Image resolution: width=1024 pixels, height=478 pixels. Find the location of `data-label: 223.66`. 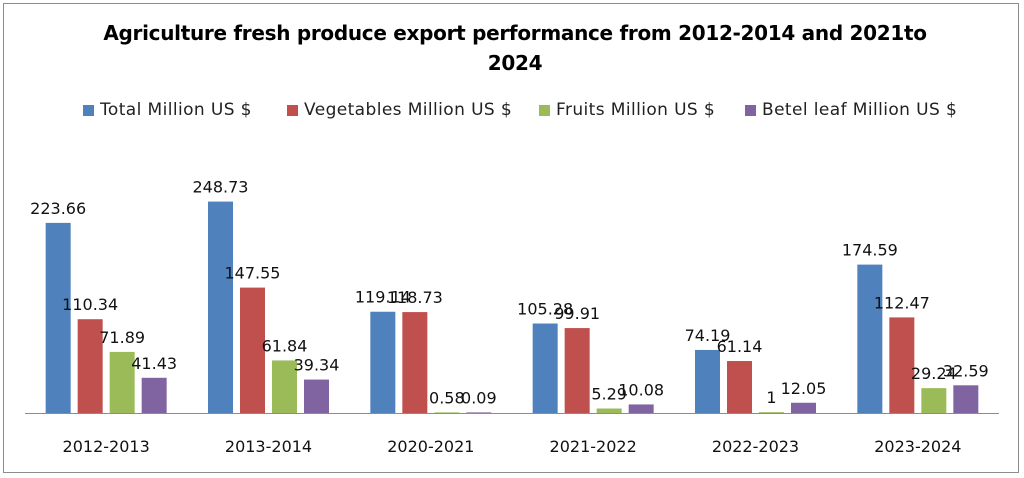

data-label: 223.66 is located at coordinates (58, 208).